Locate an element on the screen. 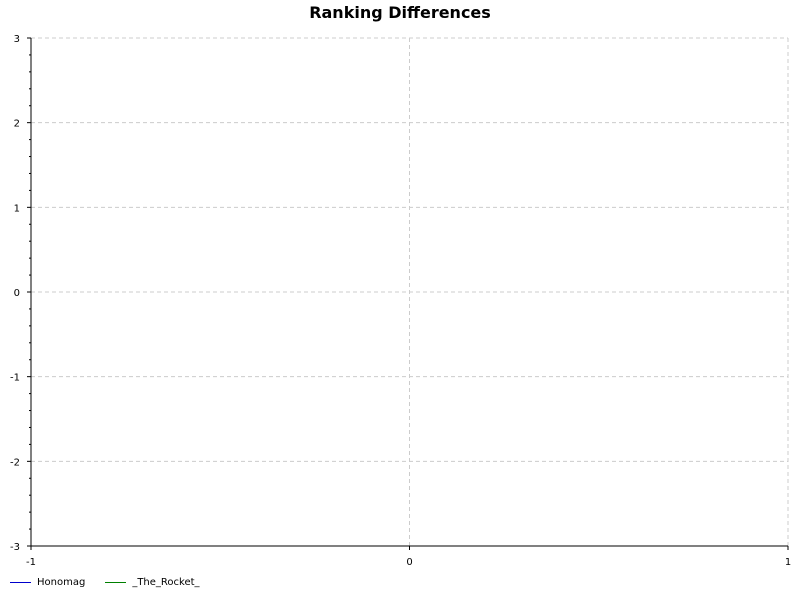 This screenshot has height=600, width=800. legend-item-the-rocket: _The_Rocket_ is located at coordinates (152, 582).